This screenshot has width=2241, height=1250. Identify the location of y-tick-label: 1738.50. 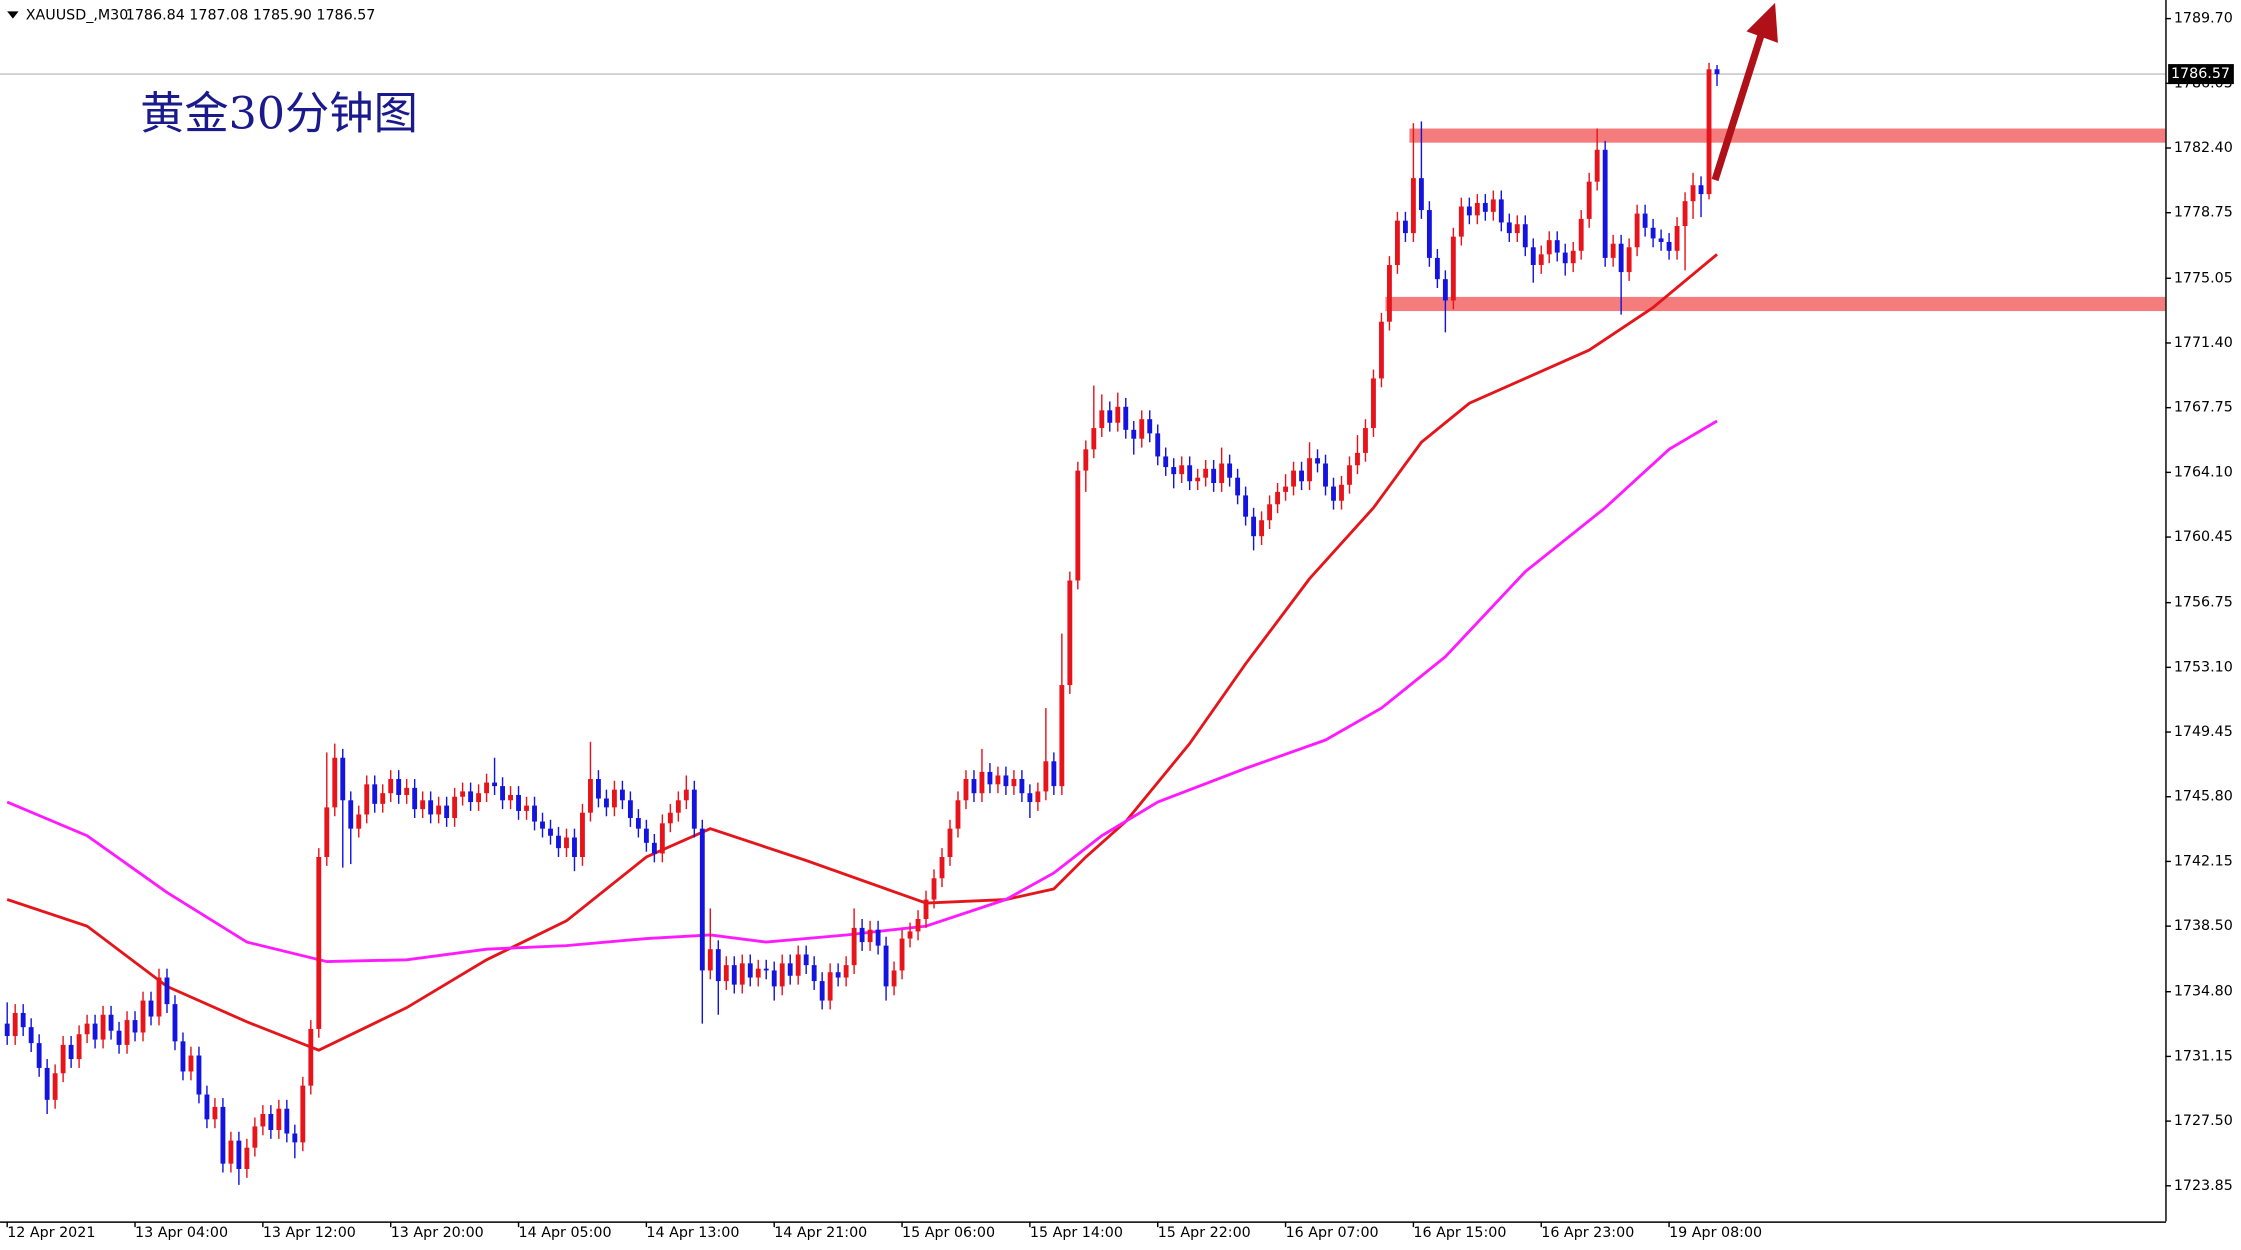
(2203, 926).